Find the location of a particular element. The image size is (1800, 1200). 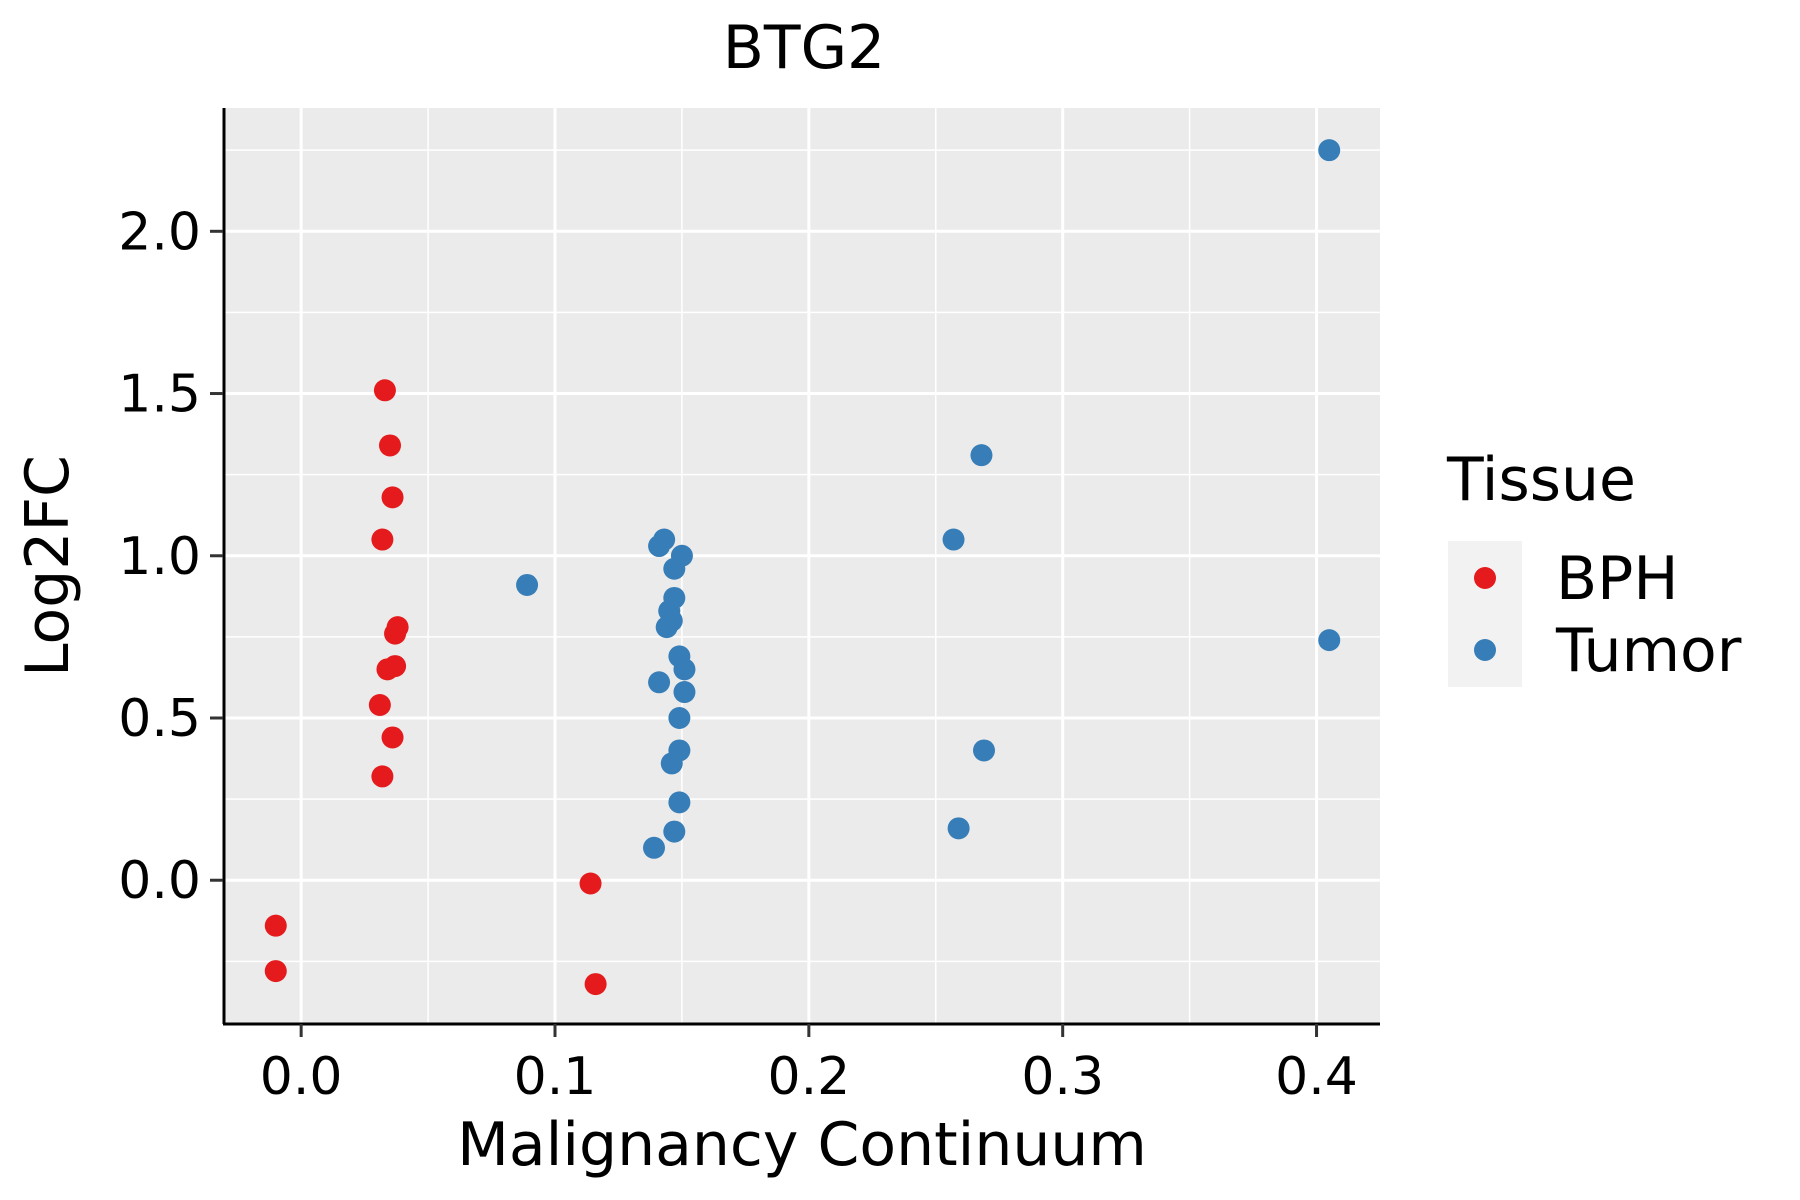

y-tick-label: 1.0 is located at coordinates (159, 557).